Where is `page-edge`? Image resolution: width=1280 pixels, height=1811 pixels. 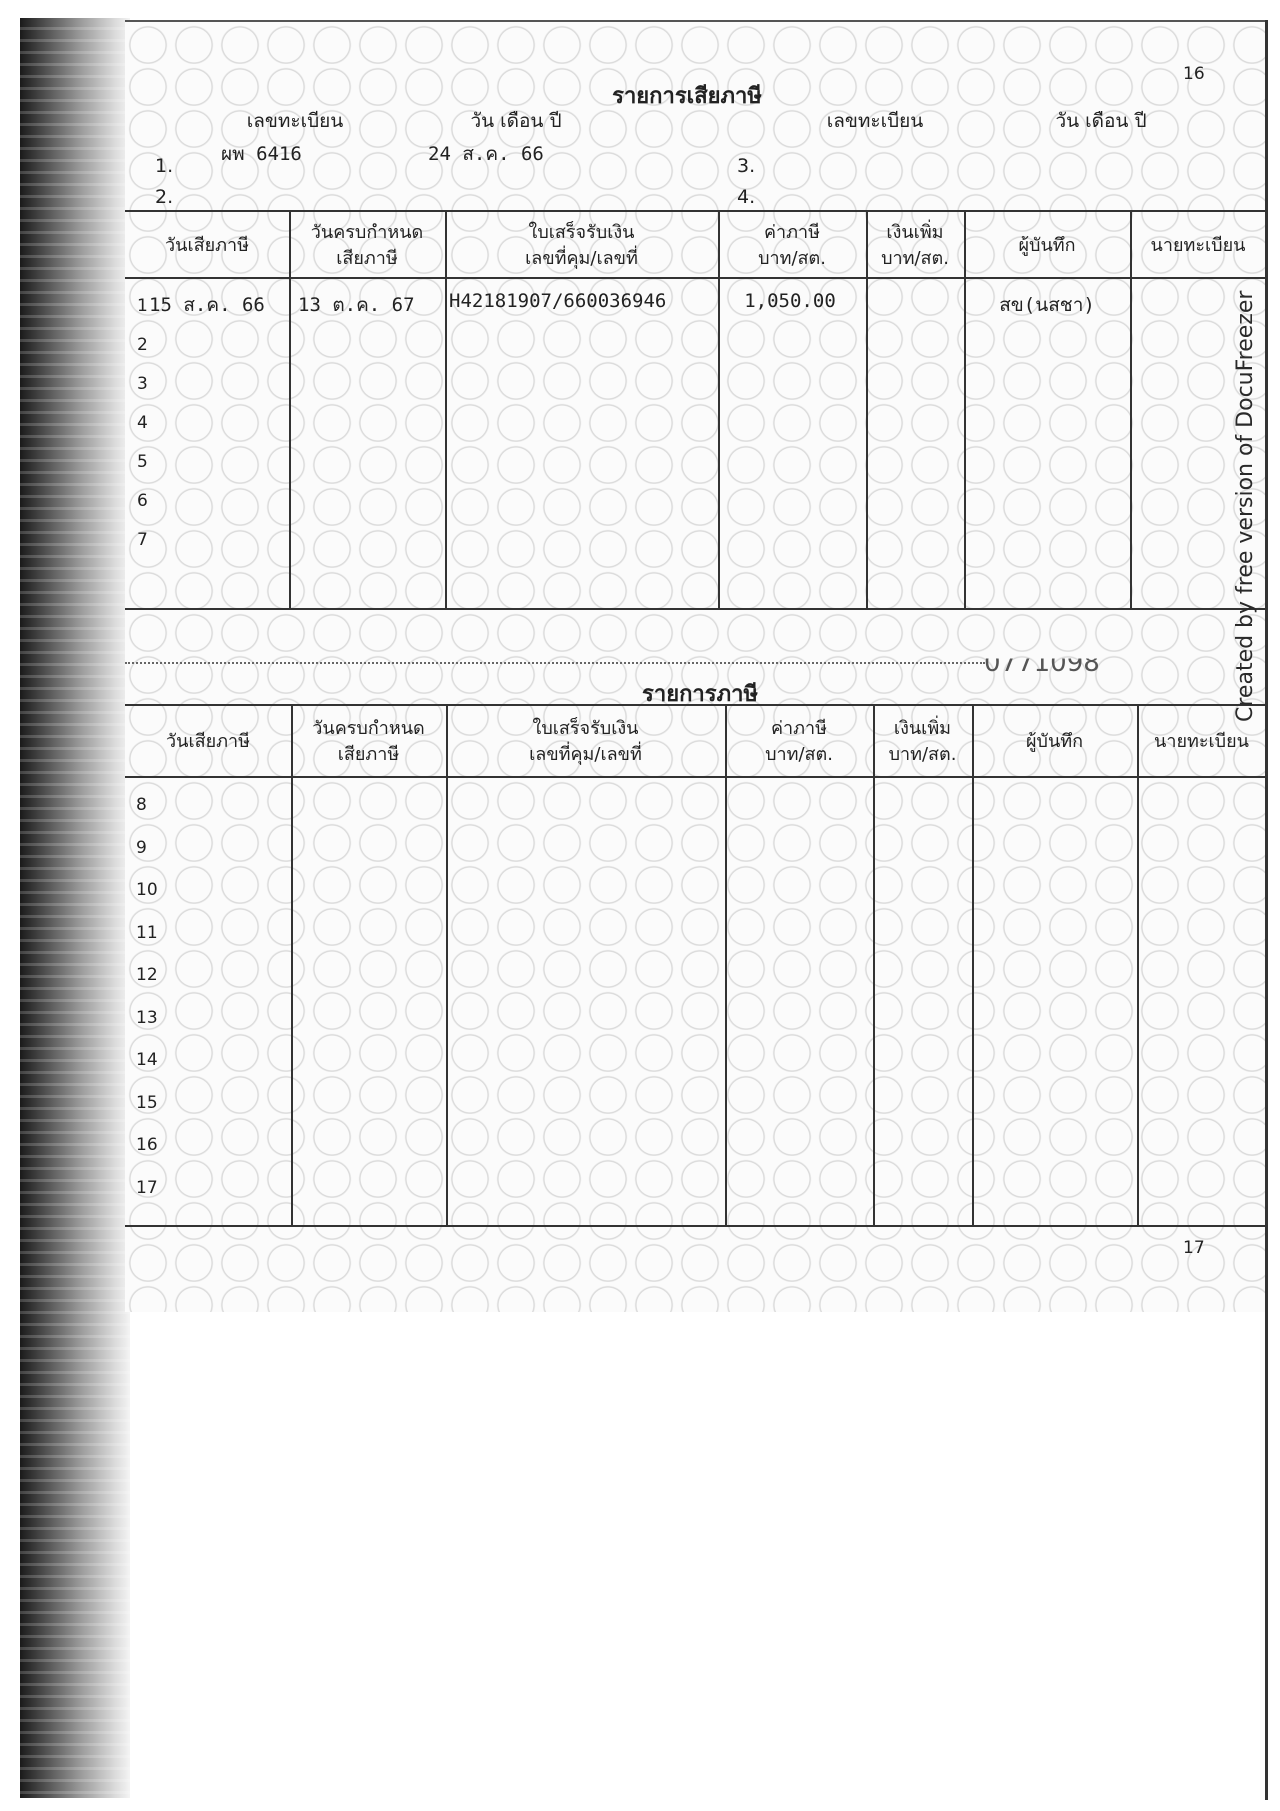
page-edge is located at coordinates (1266, 910).